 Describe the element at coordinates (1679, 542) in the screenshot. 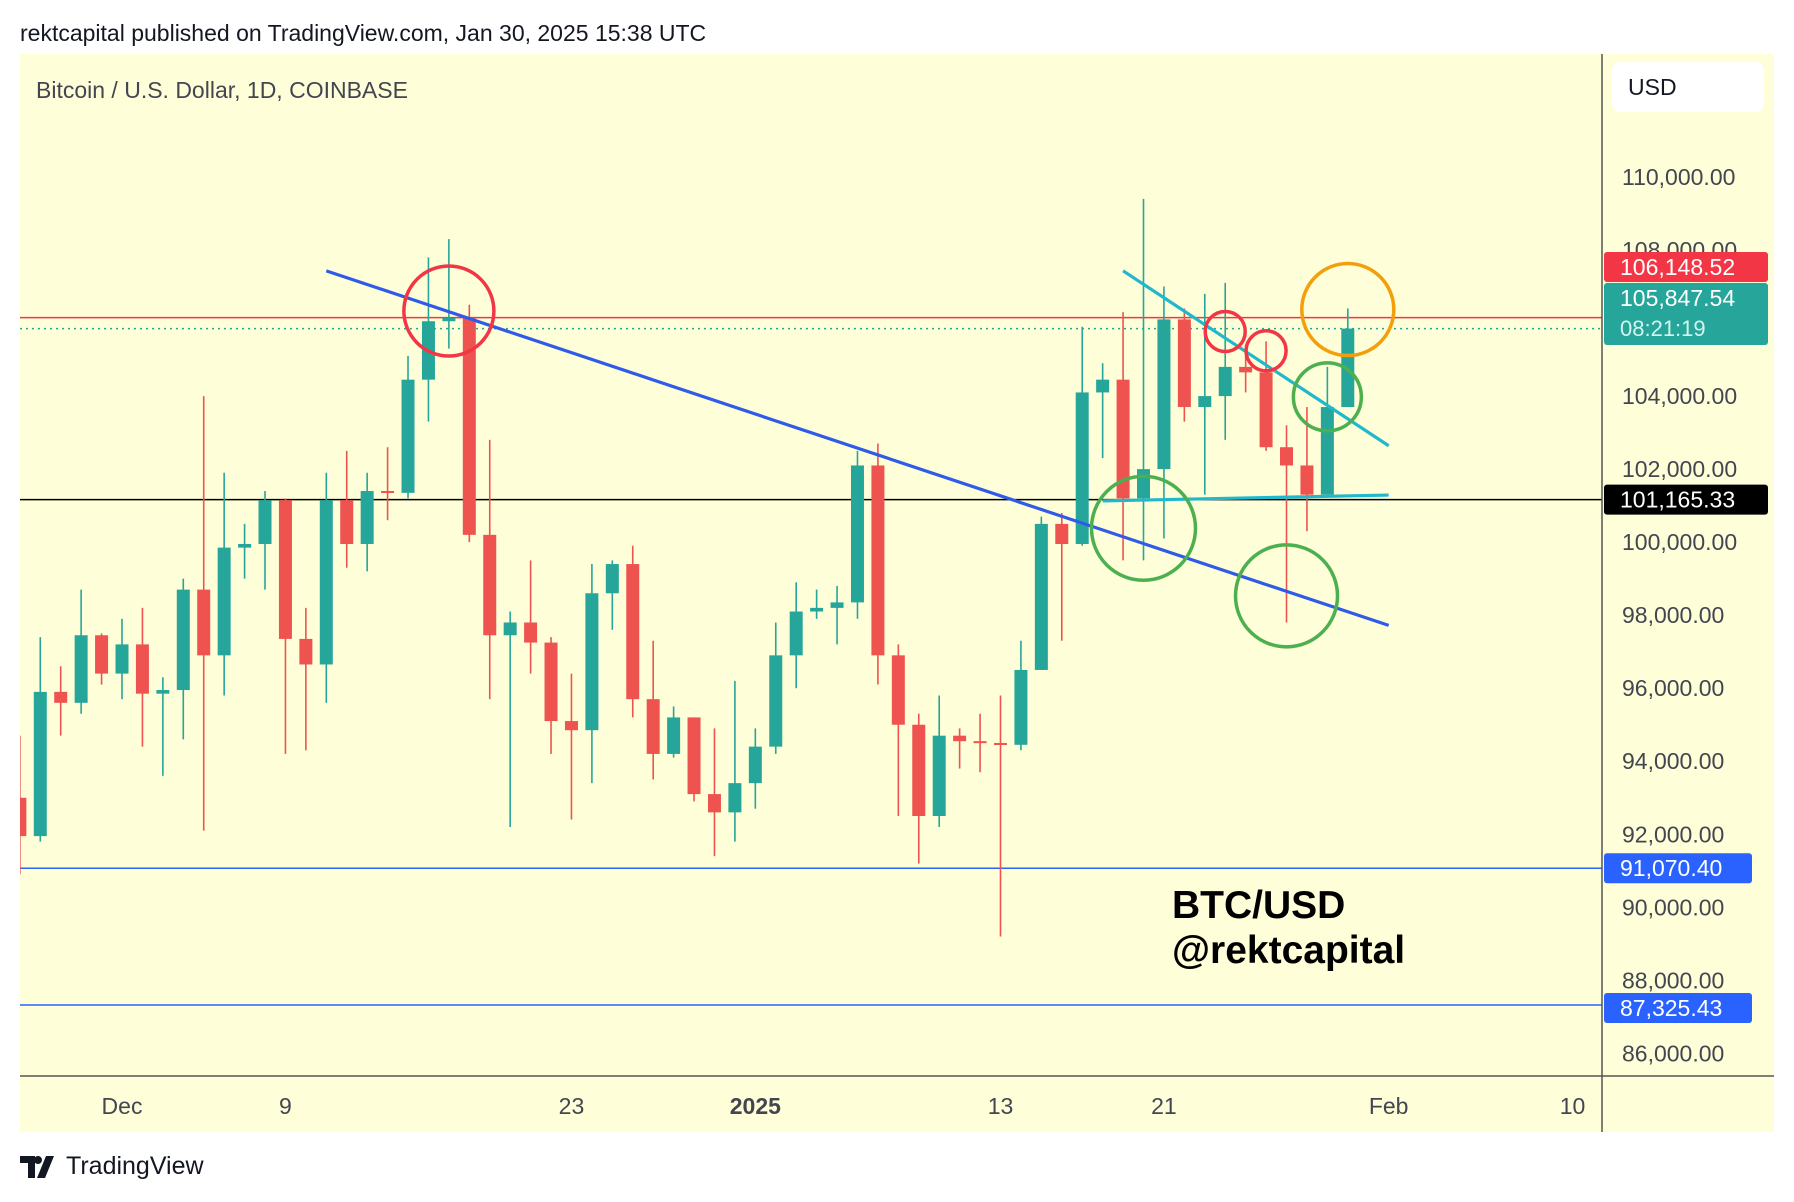

I see `y-tick-label: 100,000.00` at that location.